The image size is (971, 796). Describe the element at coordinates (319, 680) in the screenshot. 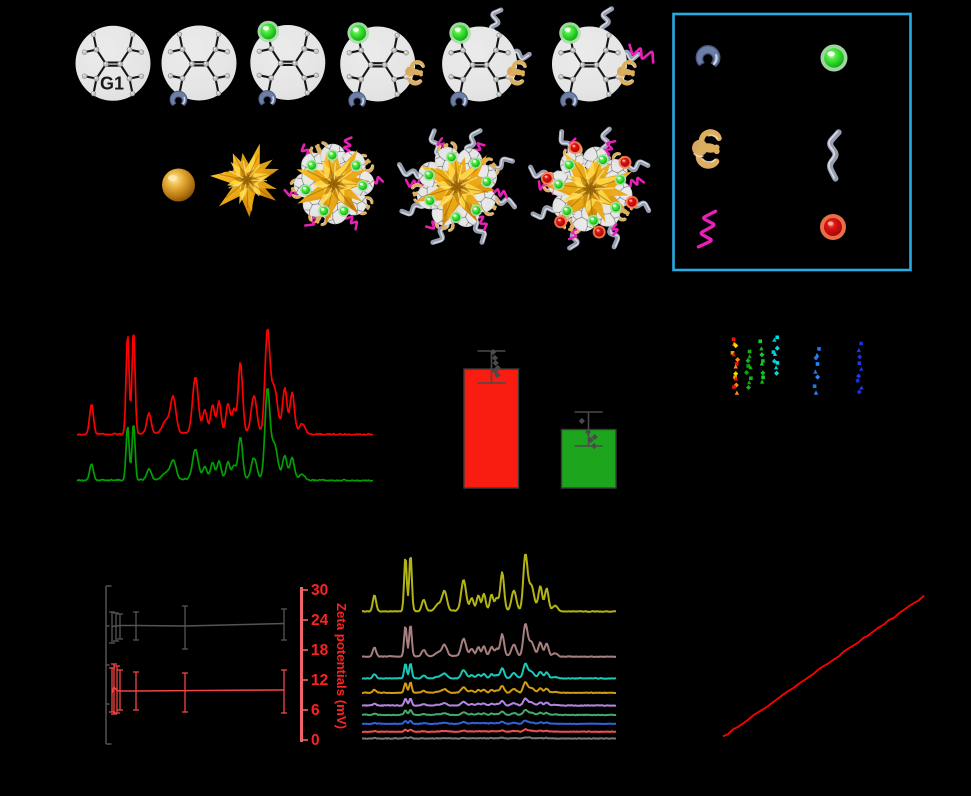

I see `svg-text: 12` at that location.